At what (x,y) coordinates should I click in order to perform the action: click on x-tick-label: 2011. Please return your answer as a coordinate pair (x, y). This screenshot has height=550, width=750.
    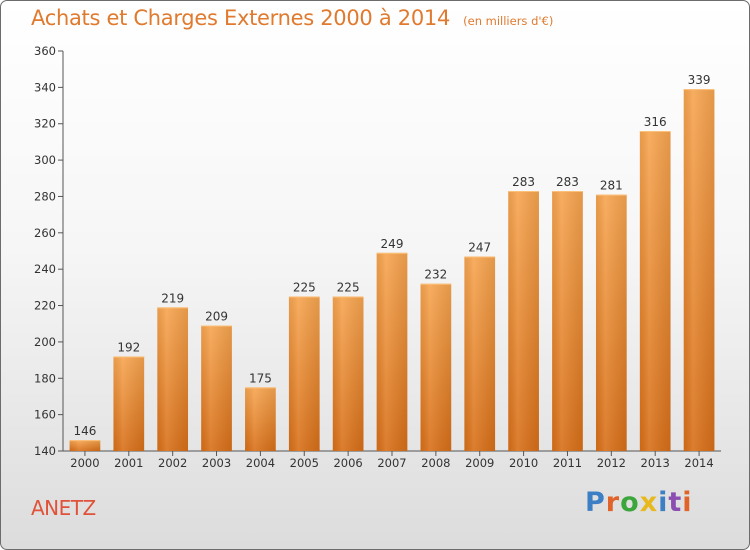
    Looking at the image, I should click on (567, 463).